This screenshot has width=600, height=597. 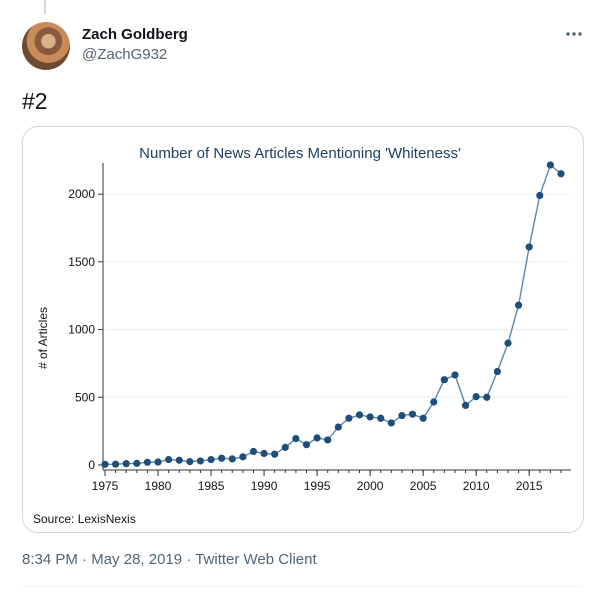 I want to click on y-tick-label: 500, so click(x=85, y=397).